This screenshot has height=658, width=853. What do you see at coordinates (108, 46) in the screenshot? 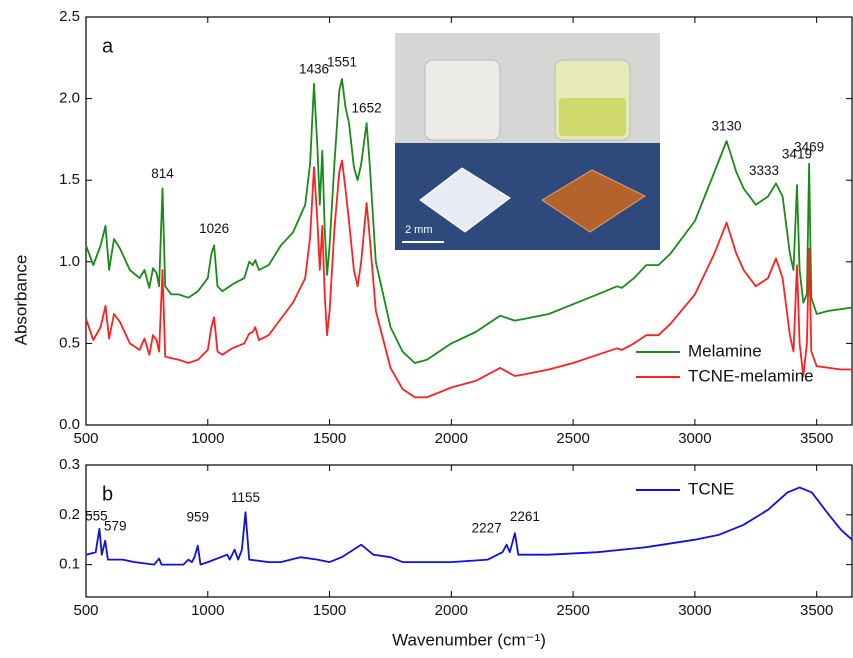
I see `panel-label: a` at bounding box center [108, 46].